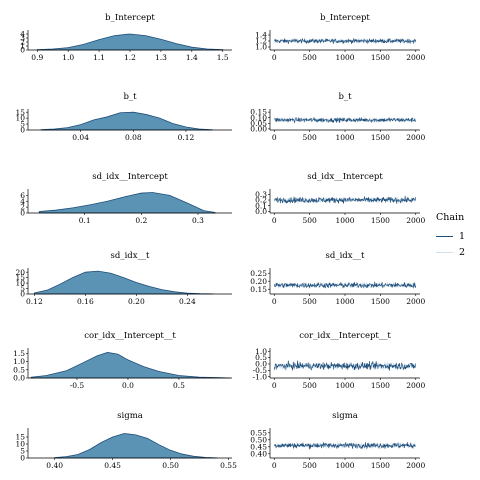 Image resolution: width=480 pixels, height=480 pixels. What do you see at coordinates (80, 137) in the screenshot?
I see `x-tick-label: 0.04` at bounding box center [80, 137].